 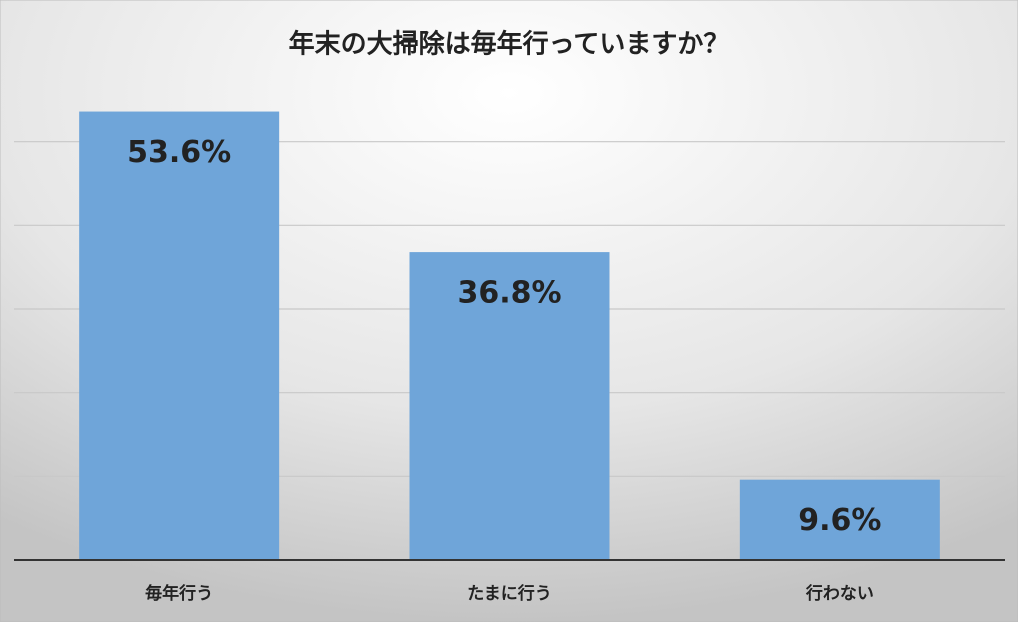 I want to click on data-label: 36.8%, so click(x=509, y=293).